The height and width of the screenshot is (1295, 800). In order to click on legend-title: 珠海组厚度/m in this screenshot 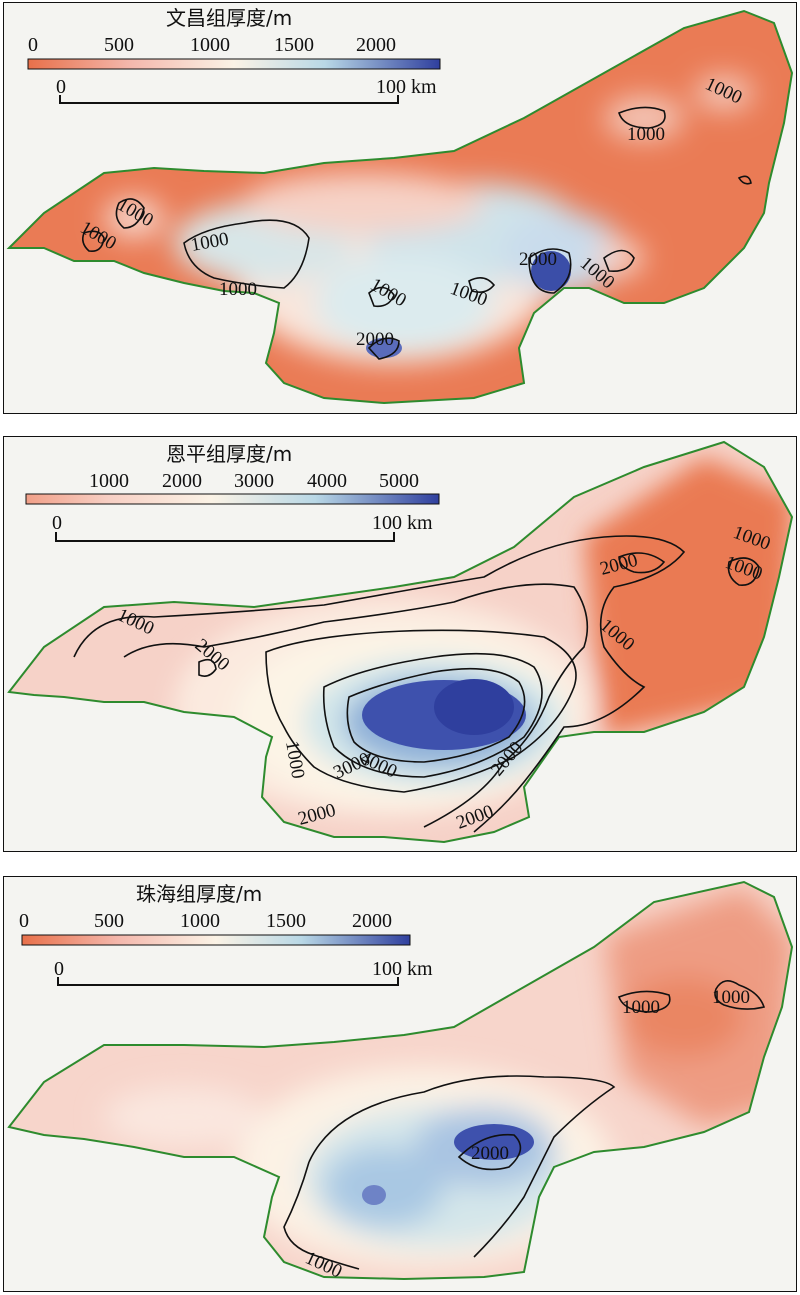, I will do `click(199, 894)`.